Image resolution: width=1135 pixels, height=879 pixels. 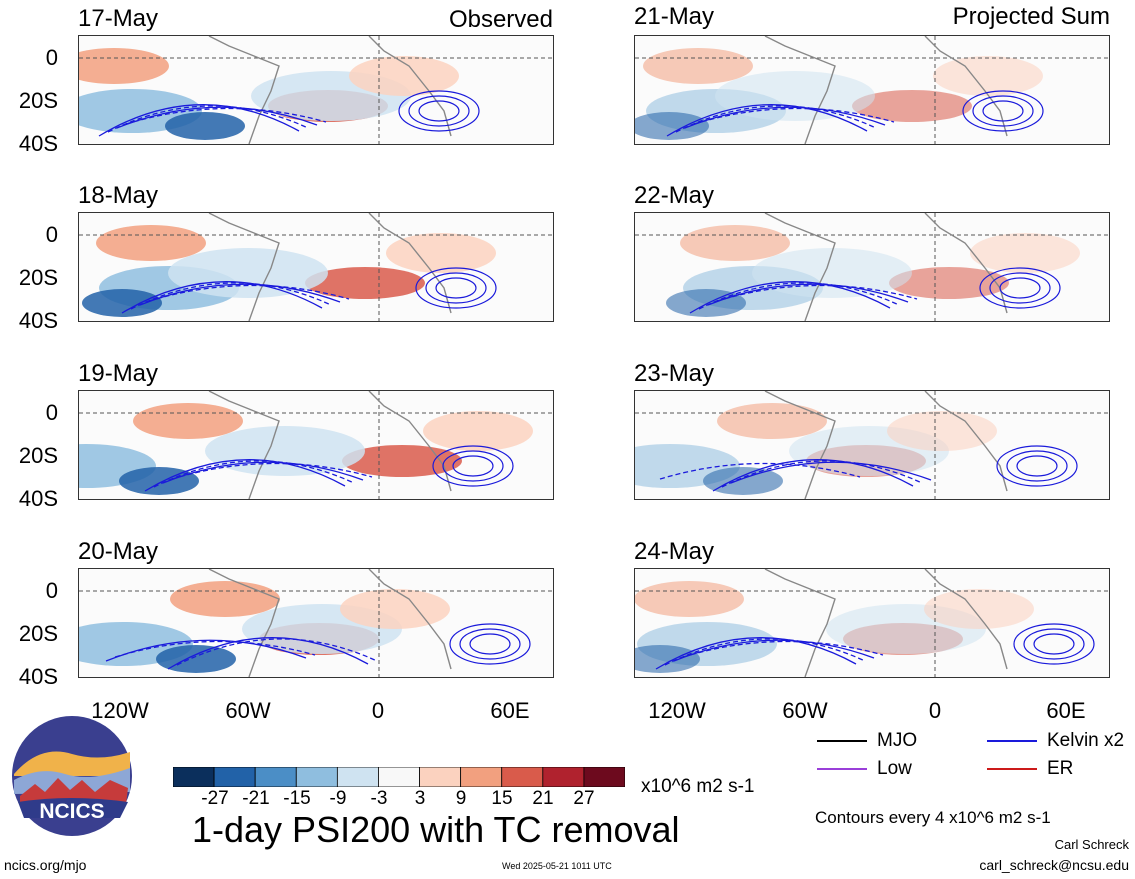 I want to click on date-label-projected-1: 21-May, so click(x=674, y=16).